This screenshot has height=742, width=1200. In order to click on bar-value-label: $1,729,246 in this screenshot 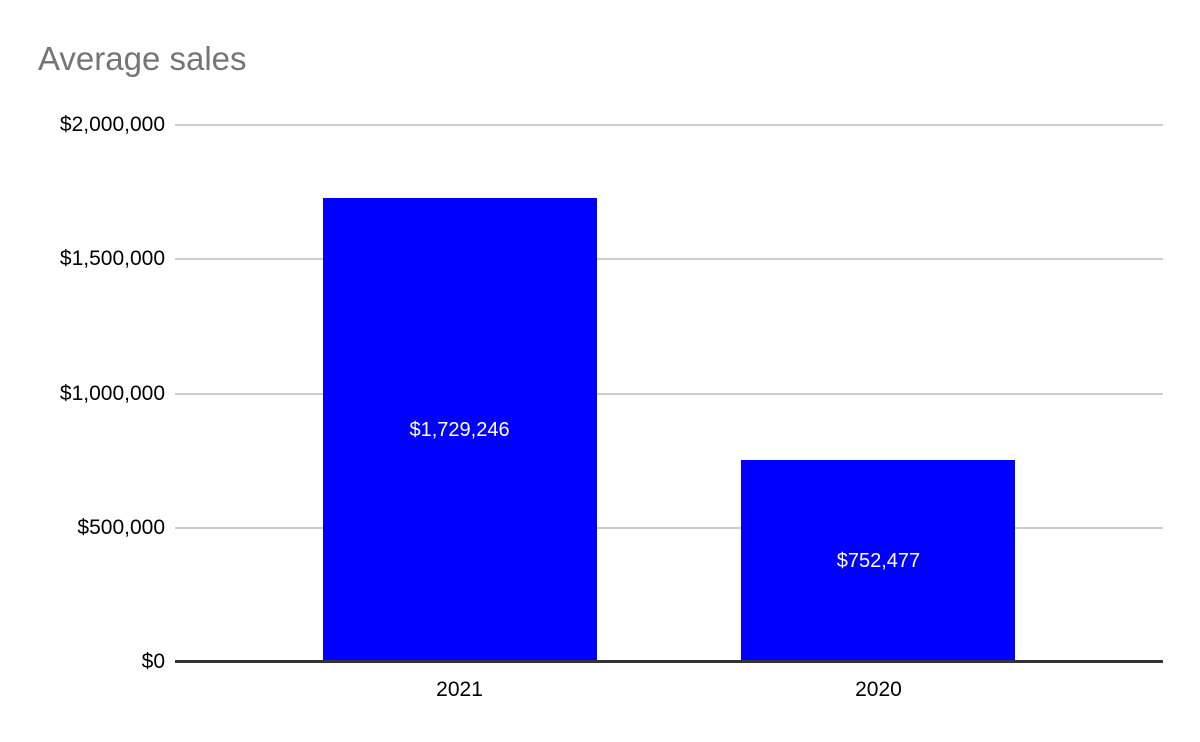, I will do `click(459, 429)`.